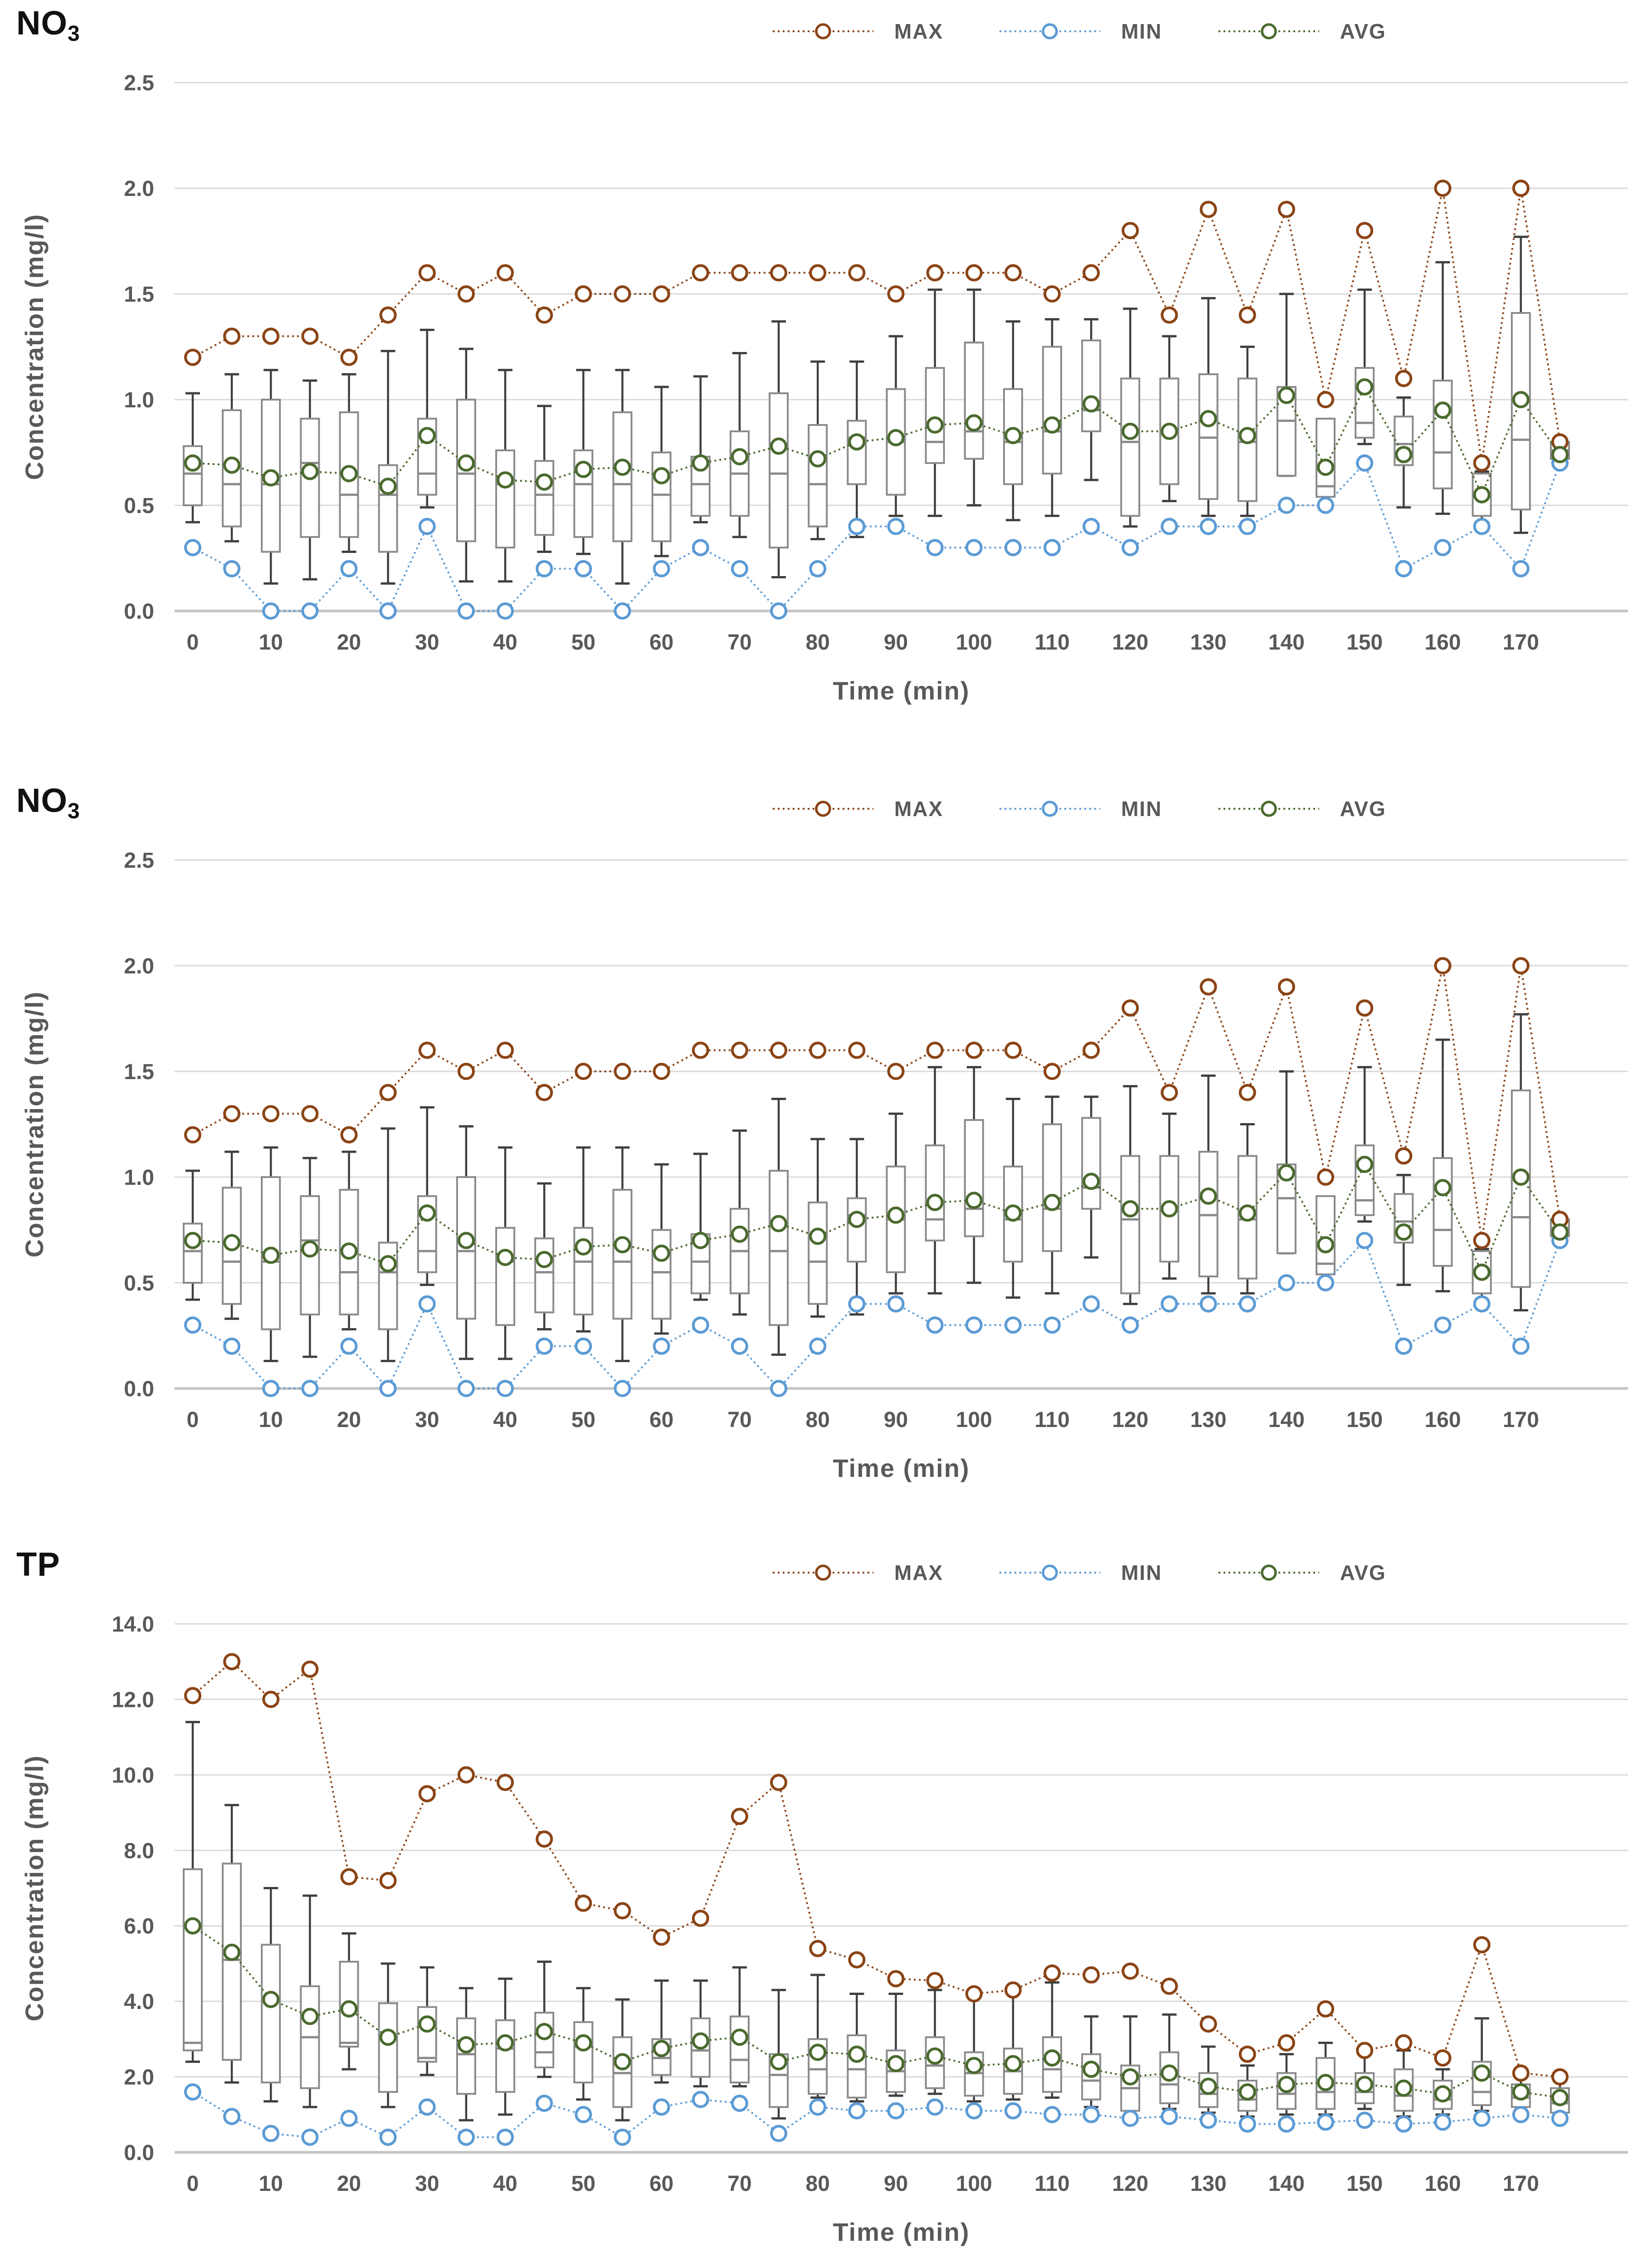  What do you see at coordinates (193, 1420) in the screenshot?
I see `x-tick-label: 0` at bounding box center [193, 1420].